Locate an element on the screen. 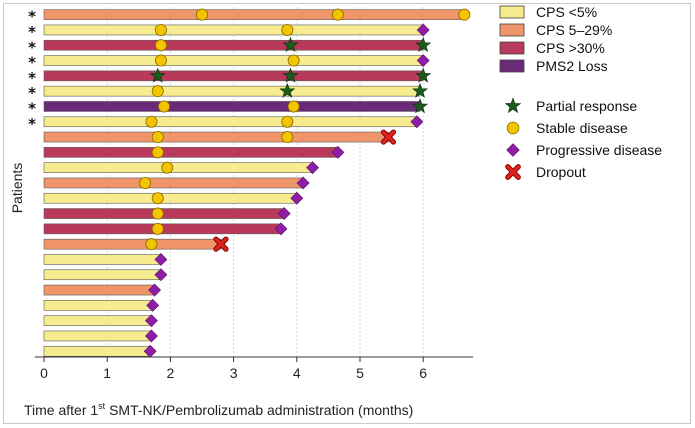 This screenshot has width=695, height=428. legend-label: PMS2 Loss is located at coordinates (572, 66).